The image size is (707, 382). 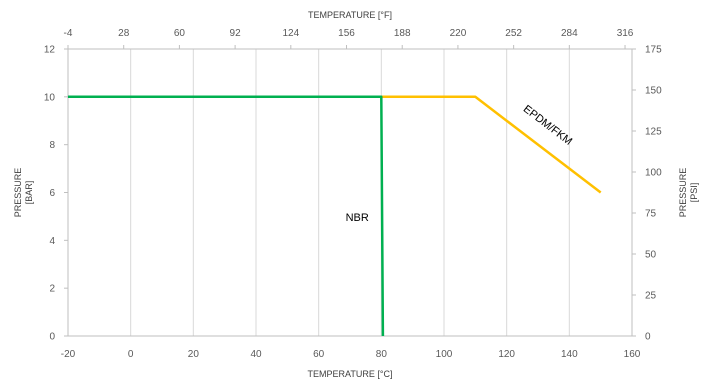 What do you see at coordinates (506, 354) in the screenshot?
I see `x-bottom-tick-label: 120` at bounding box center [506, 354].